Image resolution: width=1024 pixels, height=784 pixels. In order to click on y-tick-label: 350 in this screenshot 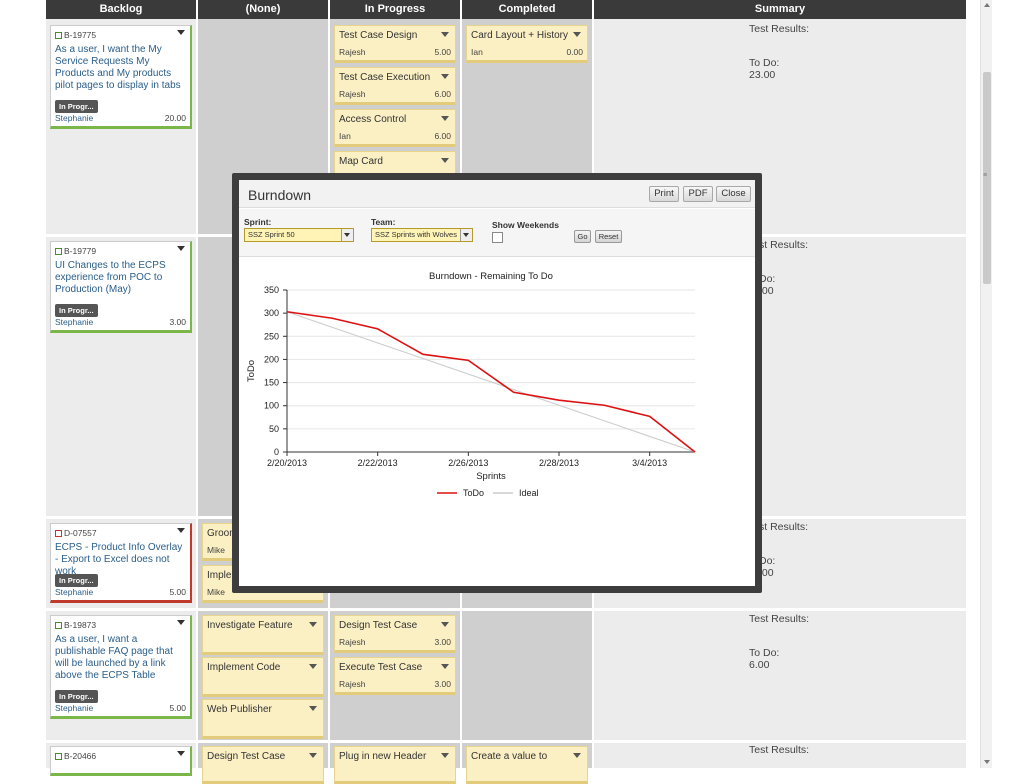, I will do `click(271, 290)`.